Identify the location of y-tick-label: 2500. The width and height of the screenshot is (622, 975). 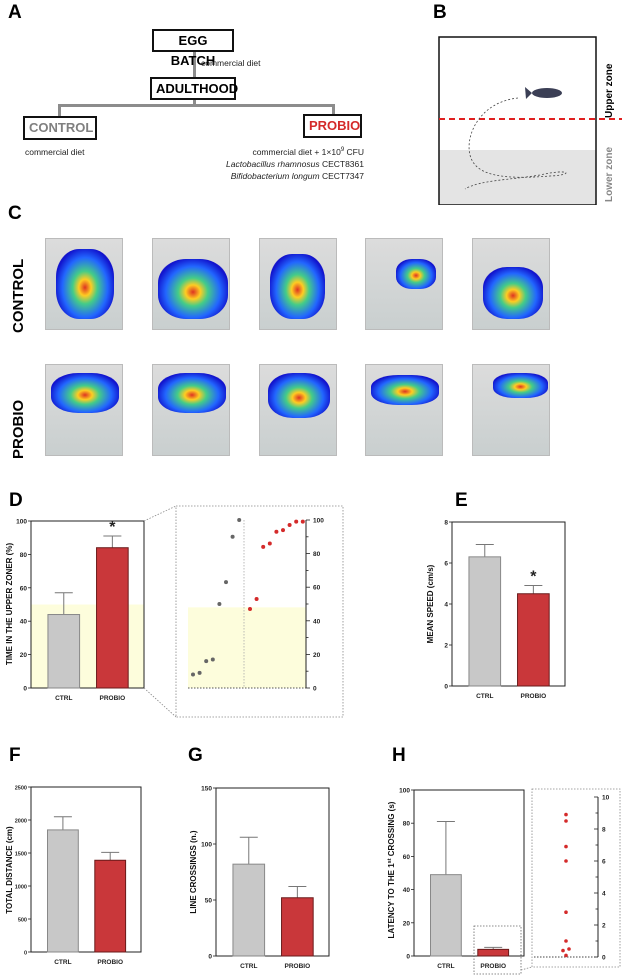
(21, 789).